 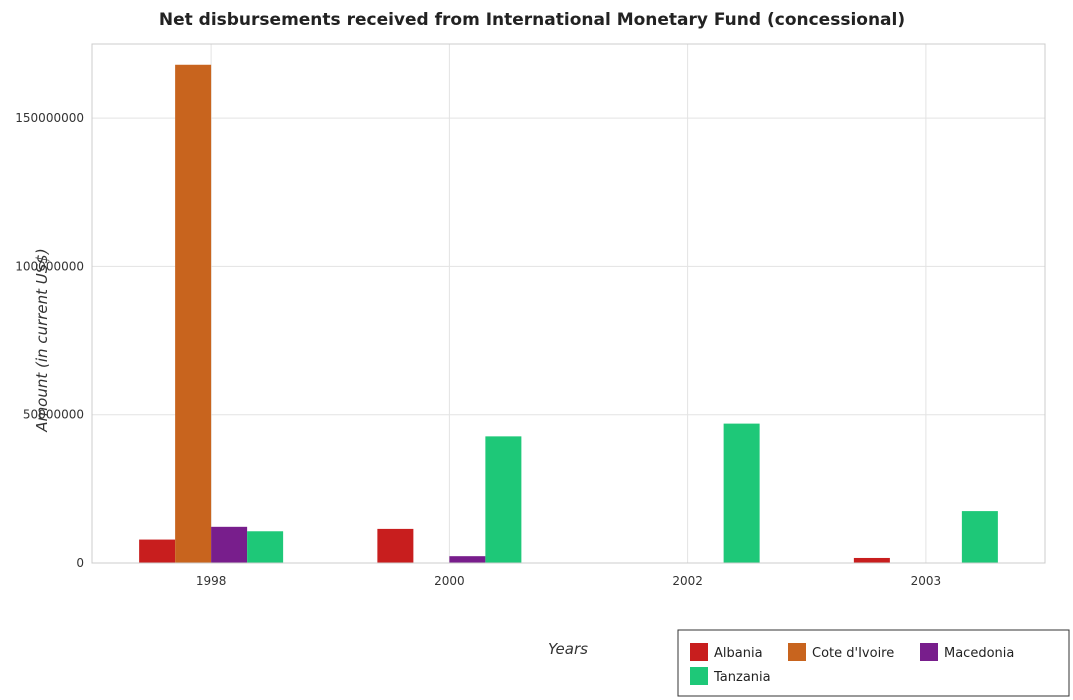 What do you see at coordinates (853, 653) in the screenshot?
I see `legend-label: Cote d'Ivoire` at bounding box center [853, 653].